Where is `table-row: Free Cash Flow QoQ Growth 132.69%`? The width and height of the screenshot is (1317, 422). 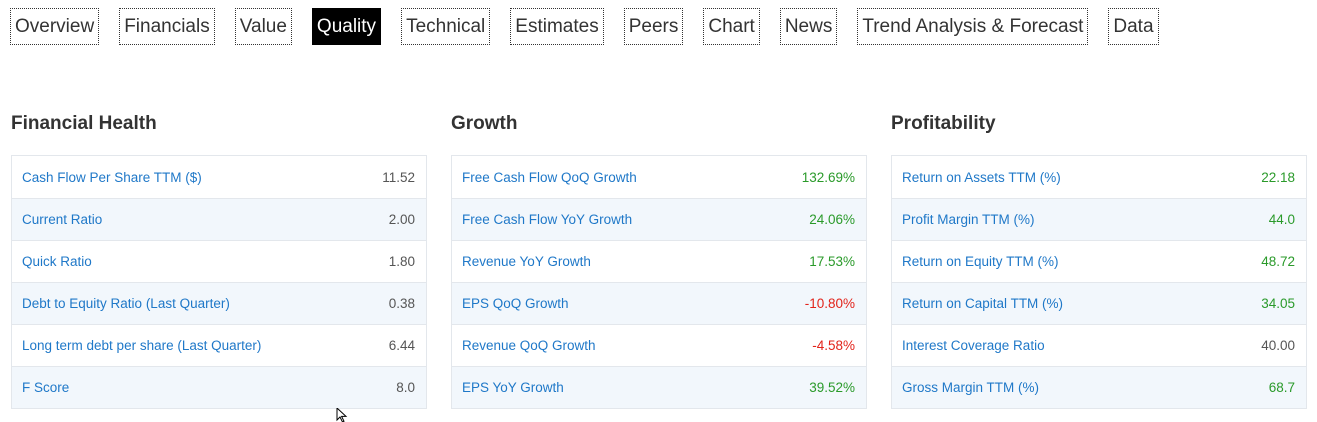
table-row: Free Cash Flow QoQ Growth 132.69% is located at coordinates (659, 177).